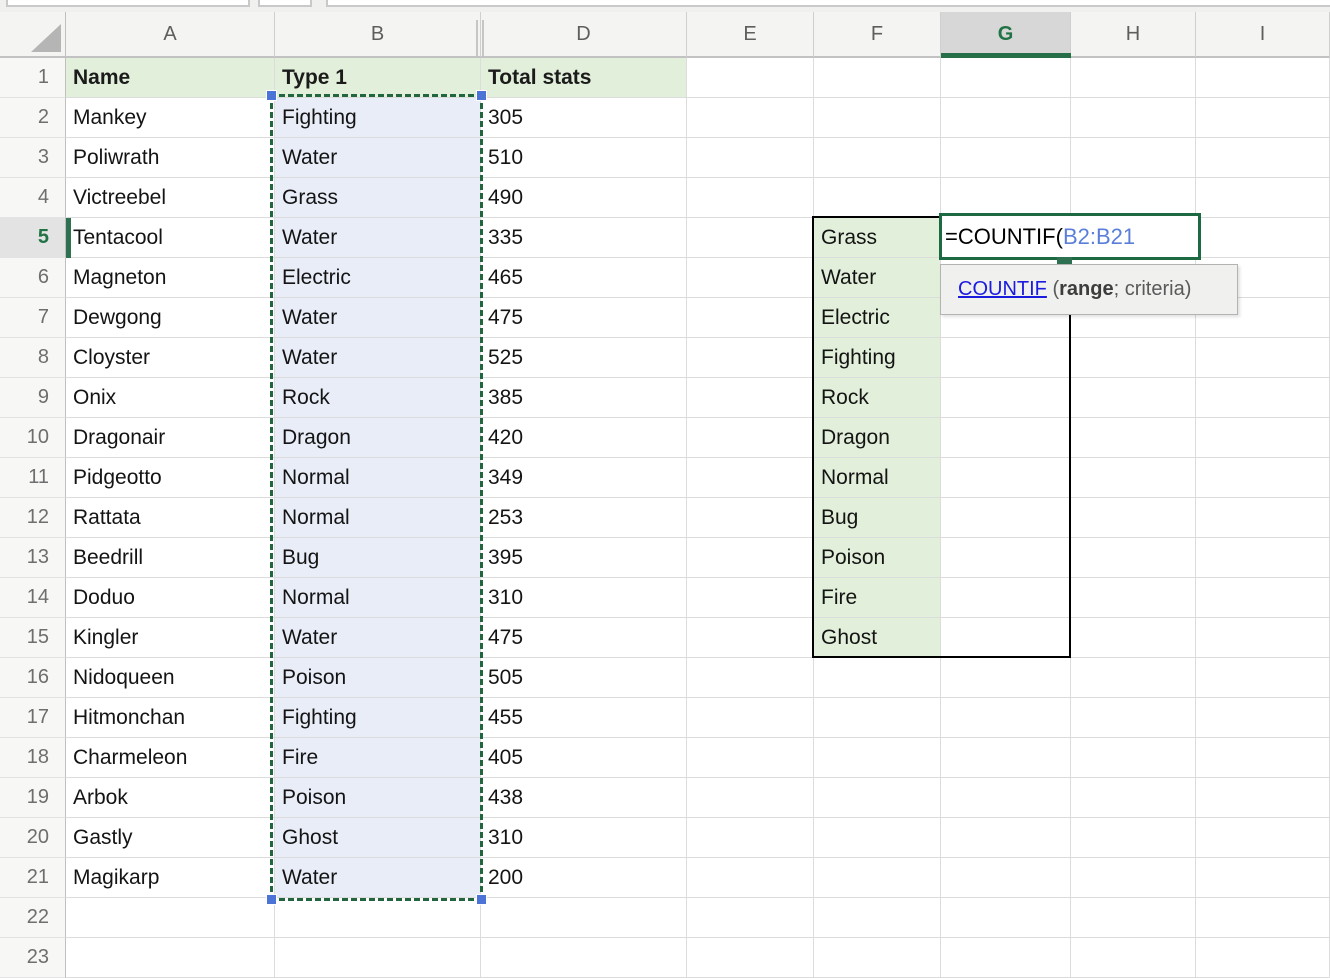 The width and height of the screenshot is (1330, 978). What do you see at coordinates (33, 438) in the screenshot?
I see `row-header-10: 10` at bounding box center [33, 438].